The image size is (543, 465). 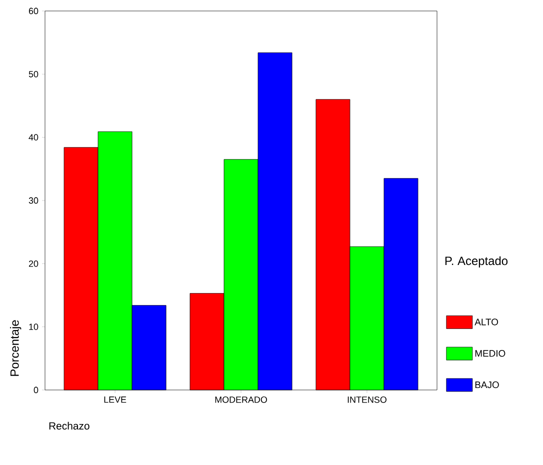 I want to click on y-tick-label: 40, so click(x=33, y=137).